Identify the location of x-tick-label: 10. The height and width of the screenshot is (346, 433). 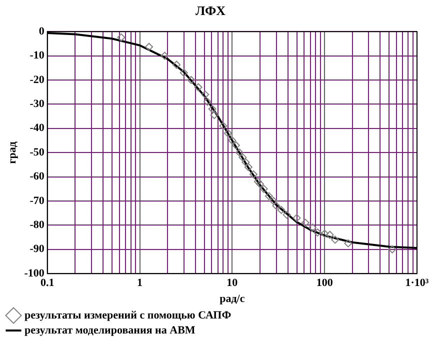
(232, 283).